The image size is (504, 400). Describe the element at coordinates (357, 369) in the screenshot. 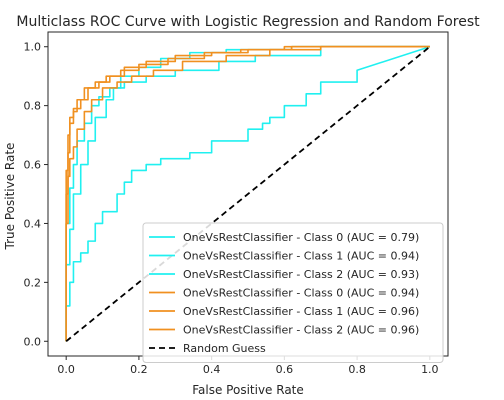

I see `x-tick-label: 0.8` at that location.